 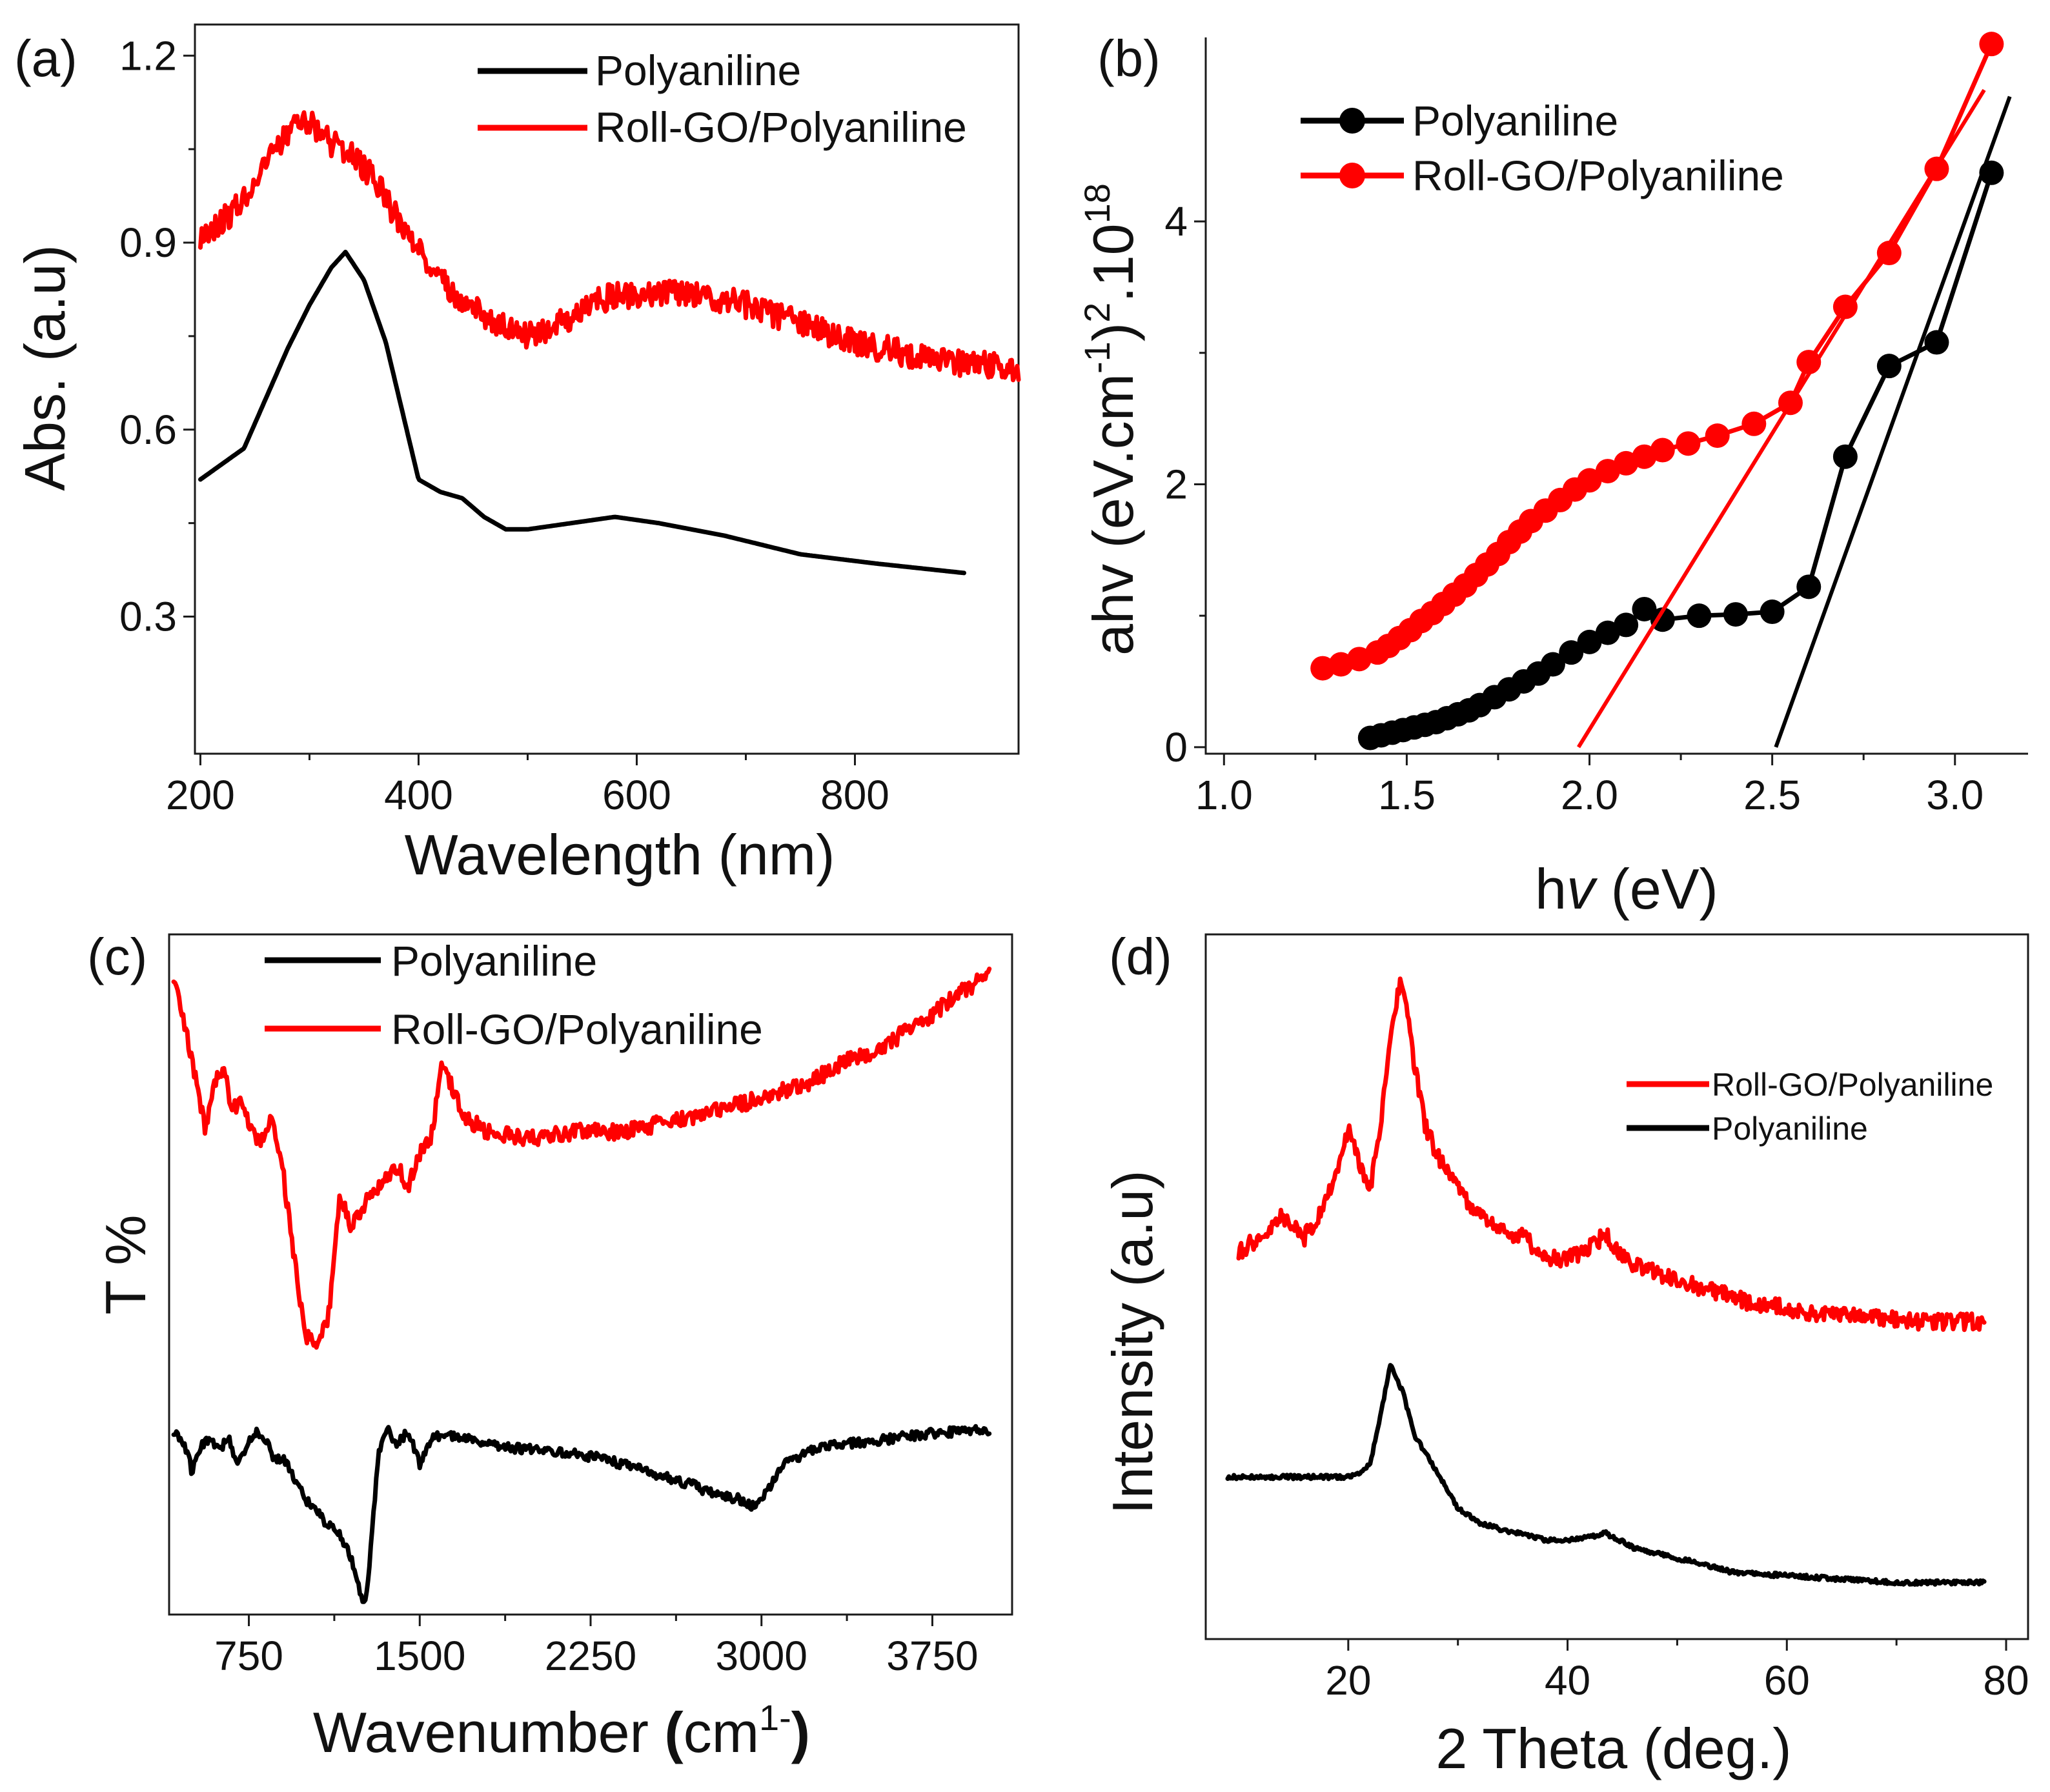 I want to click on legend-a-polyaniline-label: Polyaniline, so click(x=698, y=70).